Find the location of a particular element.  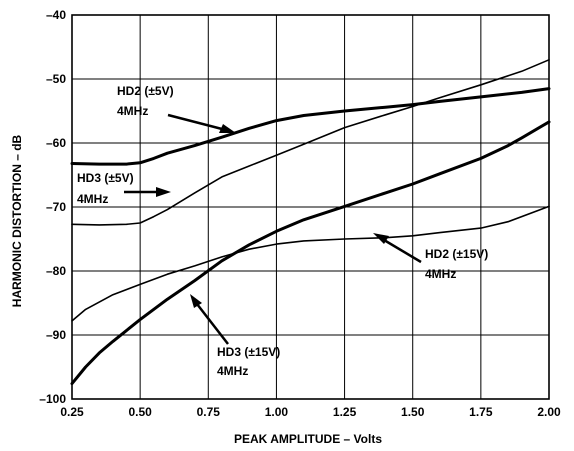

annotation-hd3-15v-freq: 4MHz is located at coordinates (232, 371).